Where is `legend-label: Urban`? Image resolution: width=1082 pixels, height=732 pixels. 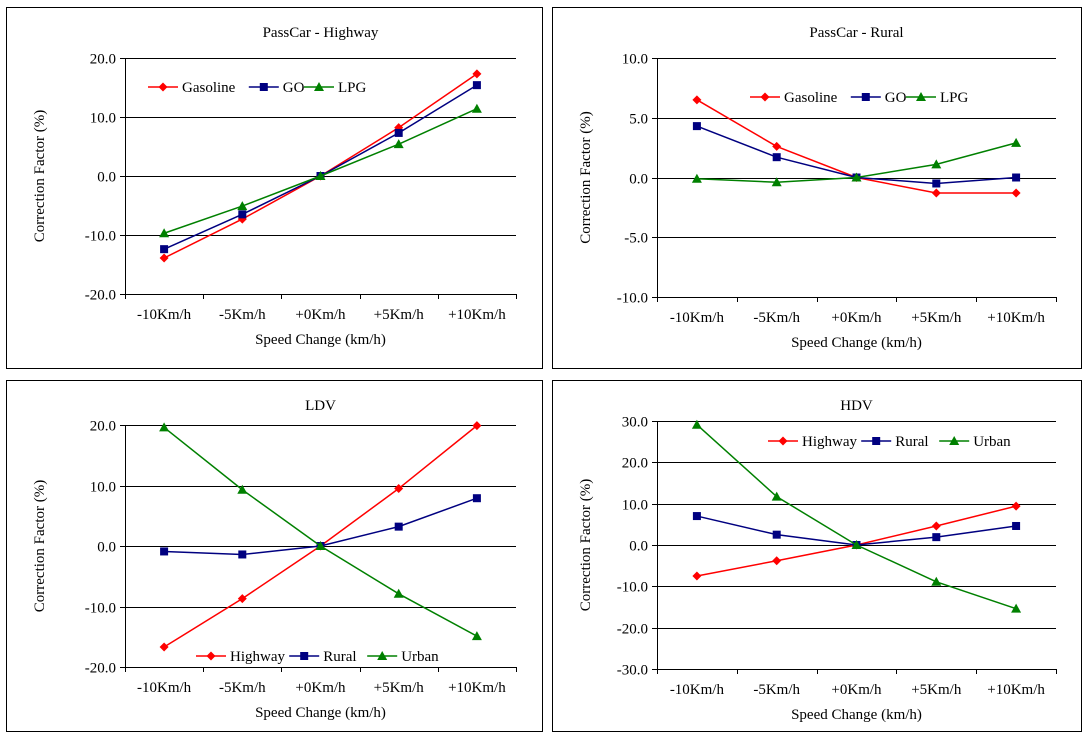 legend-label: Urban is located at coordinates (420, 657).